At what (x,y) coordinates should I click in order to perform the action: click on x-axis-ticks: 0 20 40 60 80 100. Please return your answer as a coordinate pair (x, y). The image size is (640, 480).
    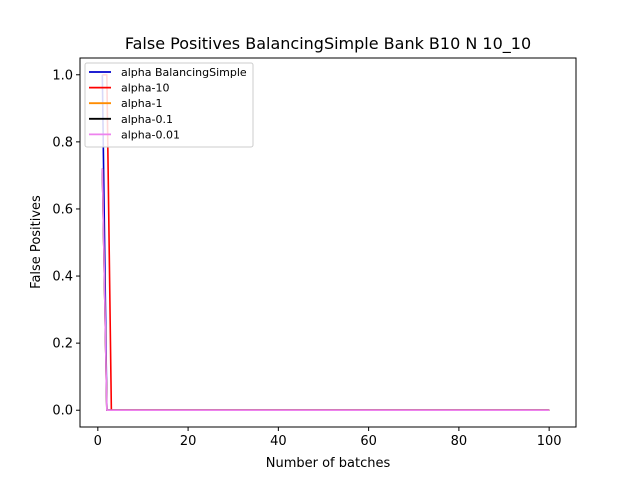
    Looking at the image, I should click on (328, 438).